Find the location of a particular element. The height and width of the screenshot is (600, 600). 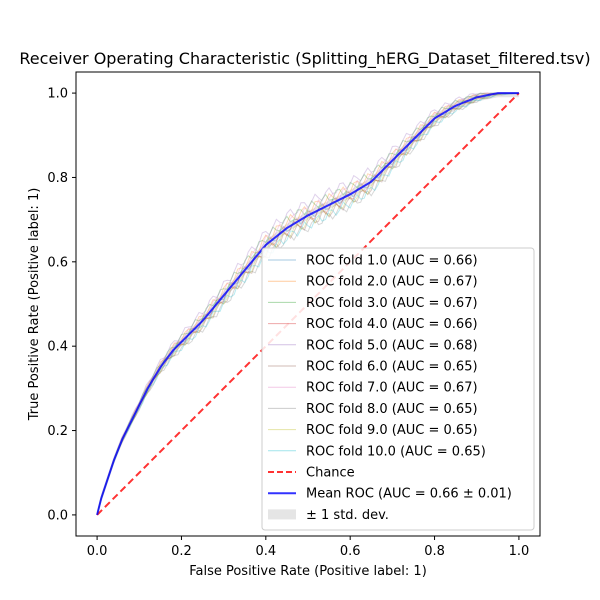

legend-entry: ROC fold 5.0 (AUC = 0.68) is located at coordinates (373, 345).